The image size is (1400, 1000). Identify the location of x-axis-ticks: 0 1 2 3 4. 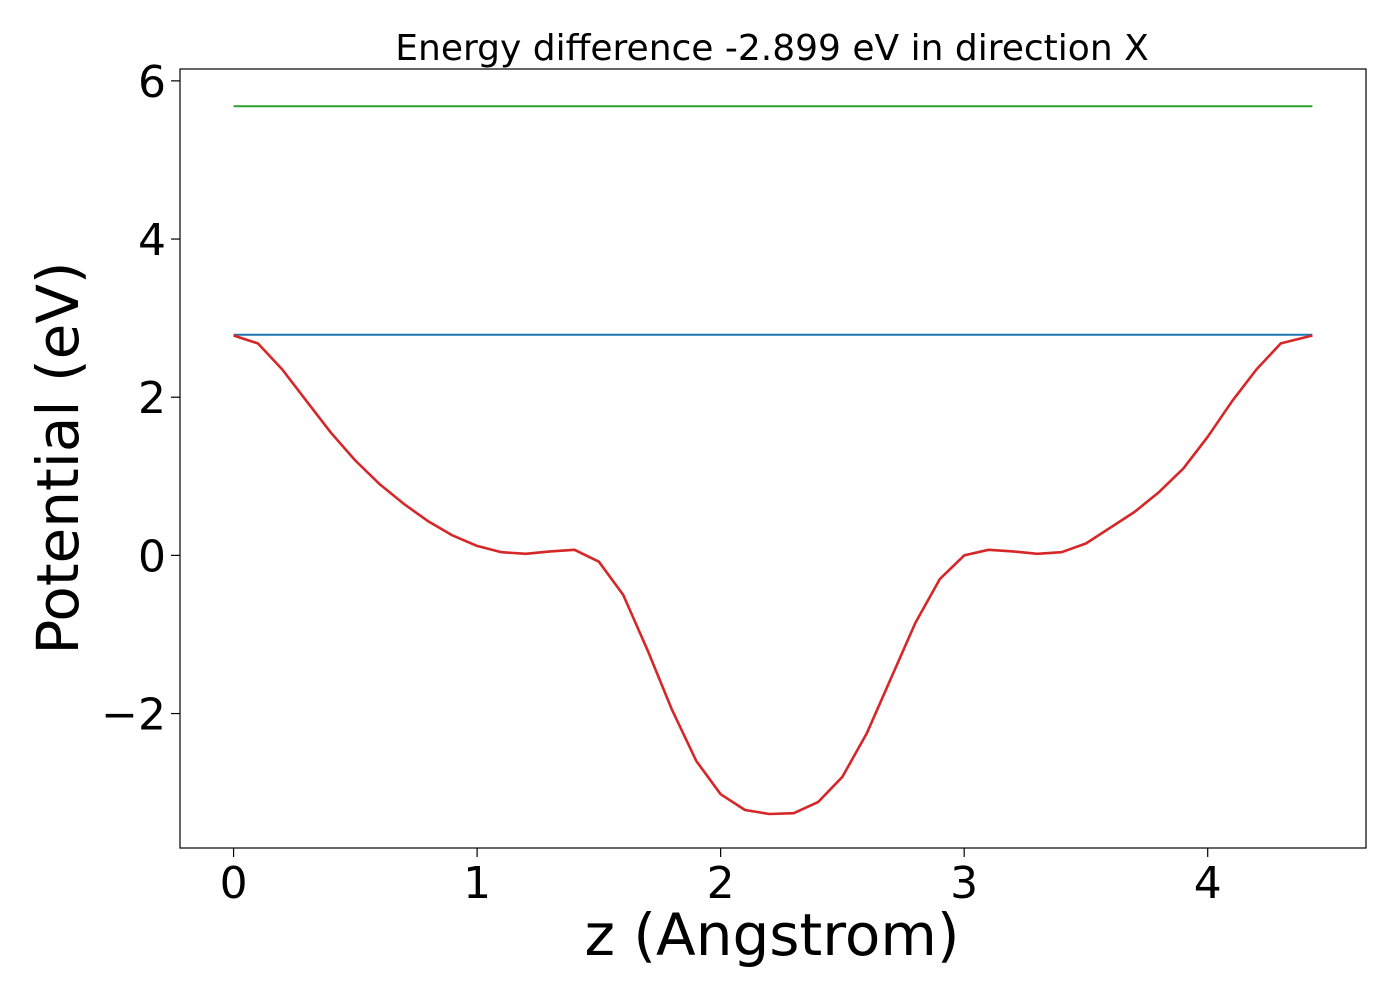
(721, 878).